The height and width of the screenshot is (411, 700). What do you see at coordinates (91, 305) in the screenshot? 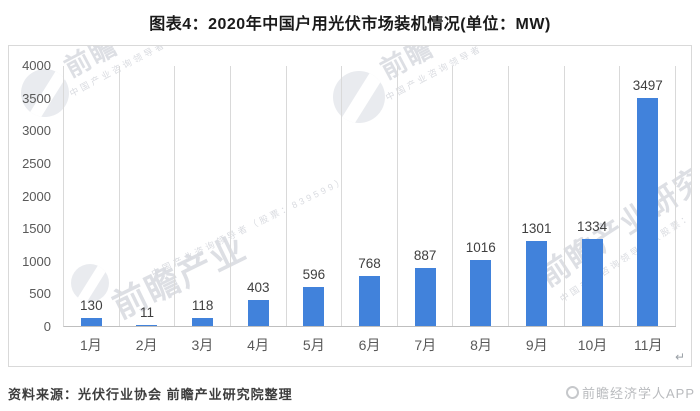
I see `value-label-1月: 130` at bounding box center [91, 305].